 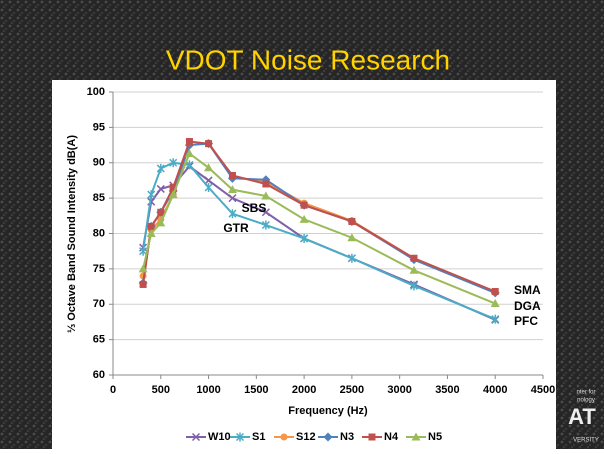 What do you see at coordinates (99, 269) in the screenshot?
I see `y-tick-label: 75` at bounding box center [99, 269].